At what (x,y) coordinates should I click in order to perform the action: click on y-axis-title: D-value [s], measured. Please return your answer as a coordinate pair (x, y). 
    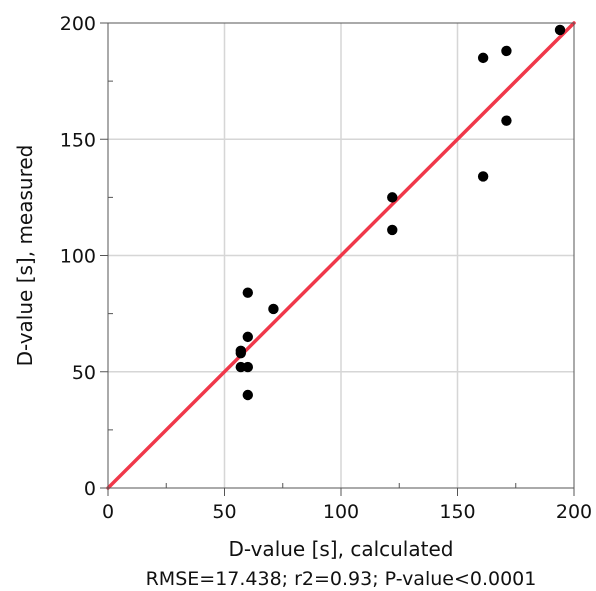
    Looking at the image, I should click on (25, 256).